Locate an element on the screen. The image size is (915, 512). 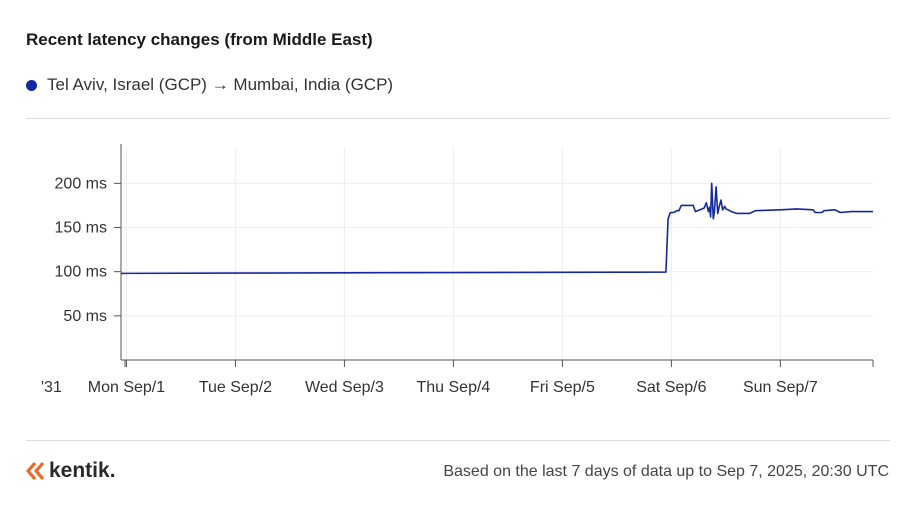
y-tick-label: 100 ms is located at coordinates (81, 272).